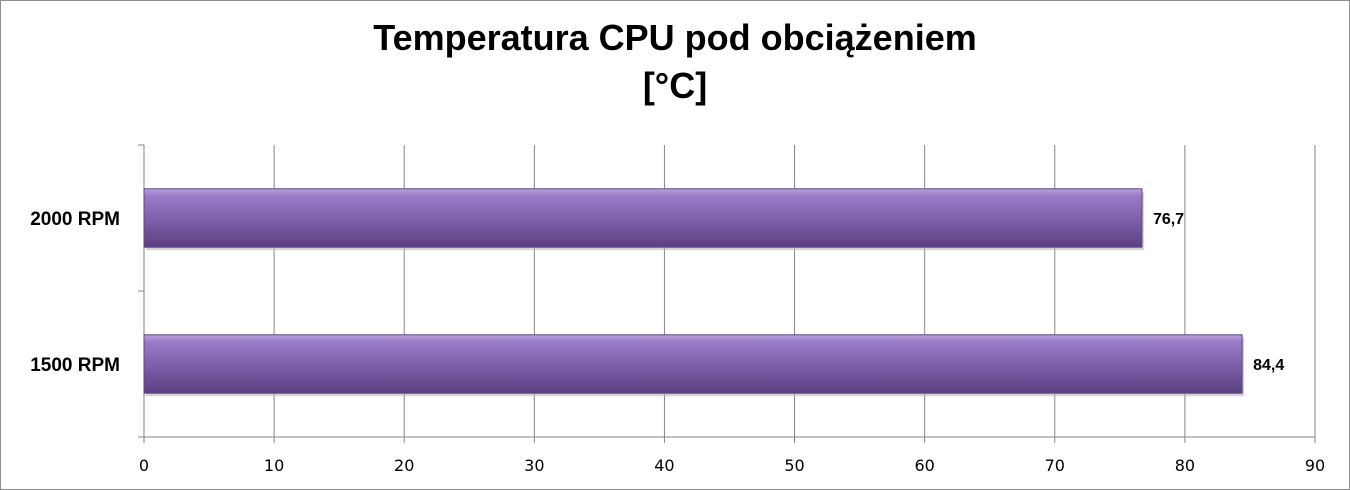  I want to click on chart-title-line-1: Temperatura CPU pod obciążeniem, so click(675, 37).